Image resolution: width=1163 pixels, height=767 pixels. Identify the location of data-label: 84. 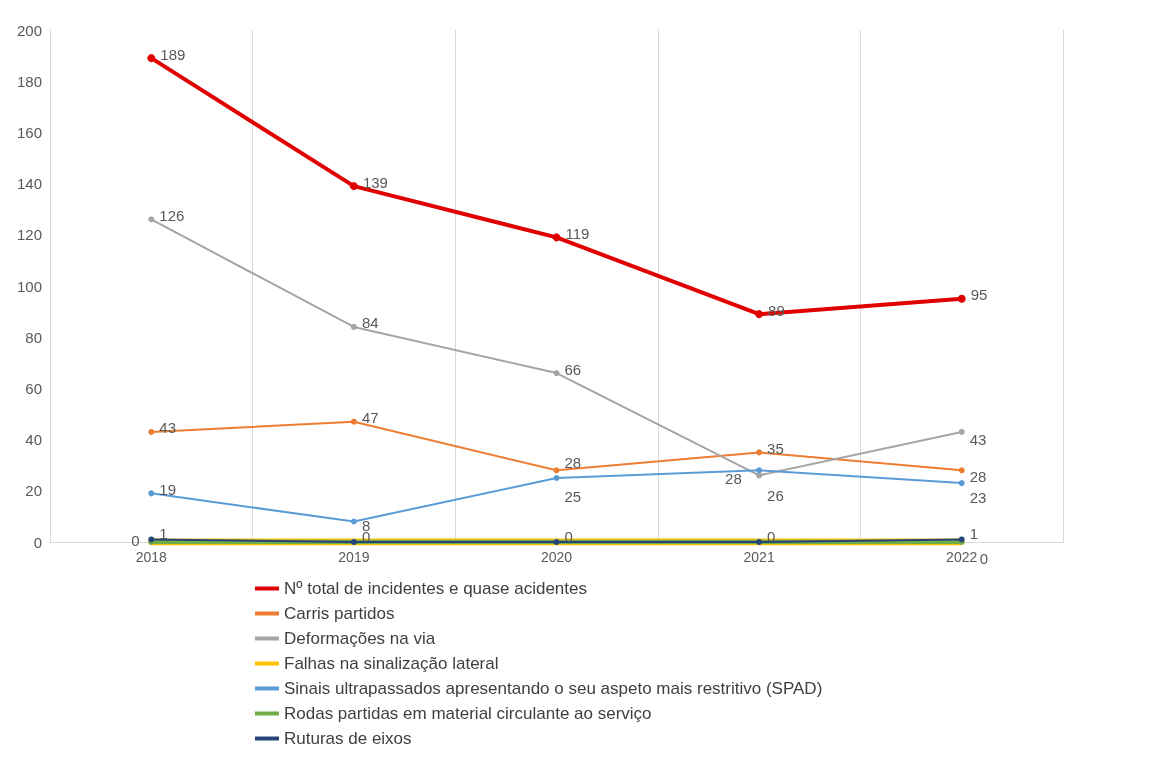
(370, 323).